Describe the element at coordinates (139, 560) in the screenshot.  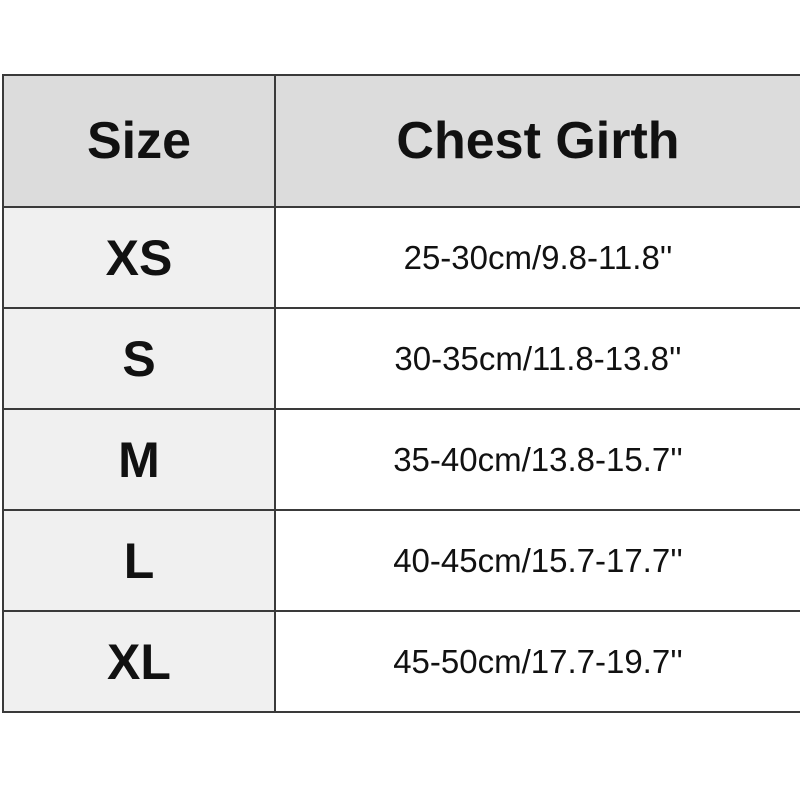
I see `size-cell: L` at that location.